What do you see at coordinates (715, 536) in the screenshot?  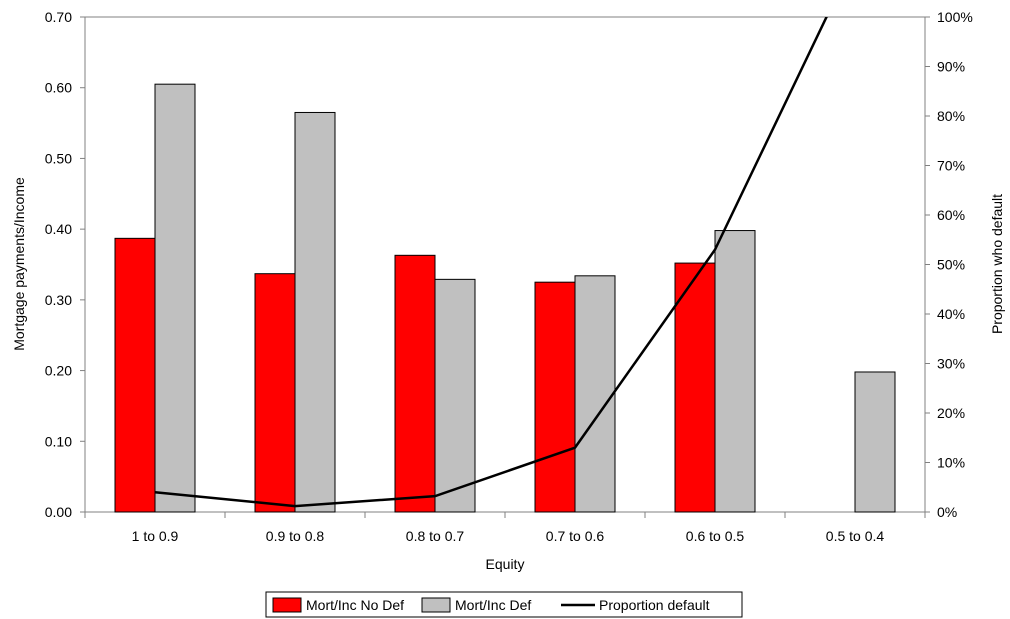 I see `x-tick-label: 0.6 to 0.5` at bounding box center [715, 536].